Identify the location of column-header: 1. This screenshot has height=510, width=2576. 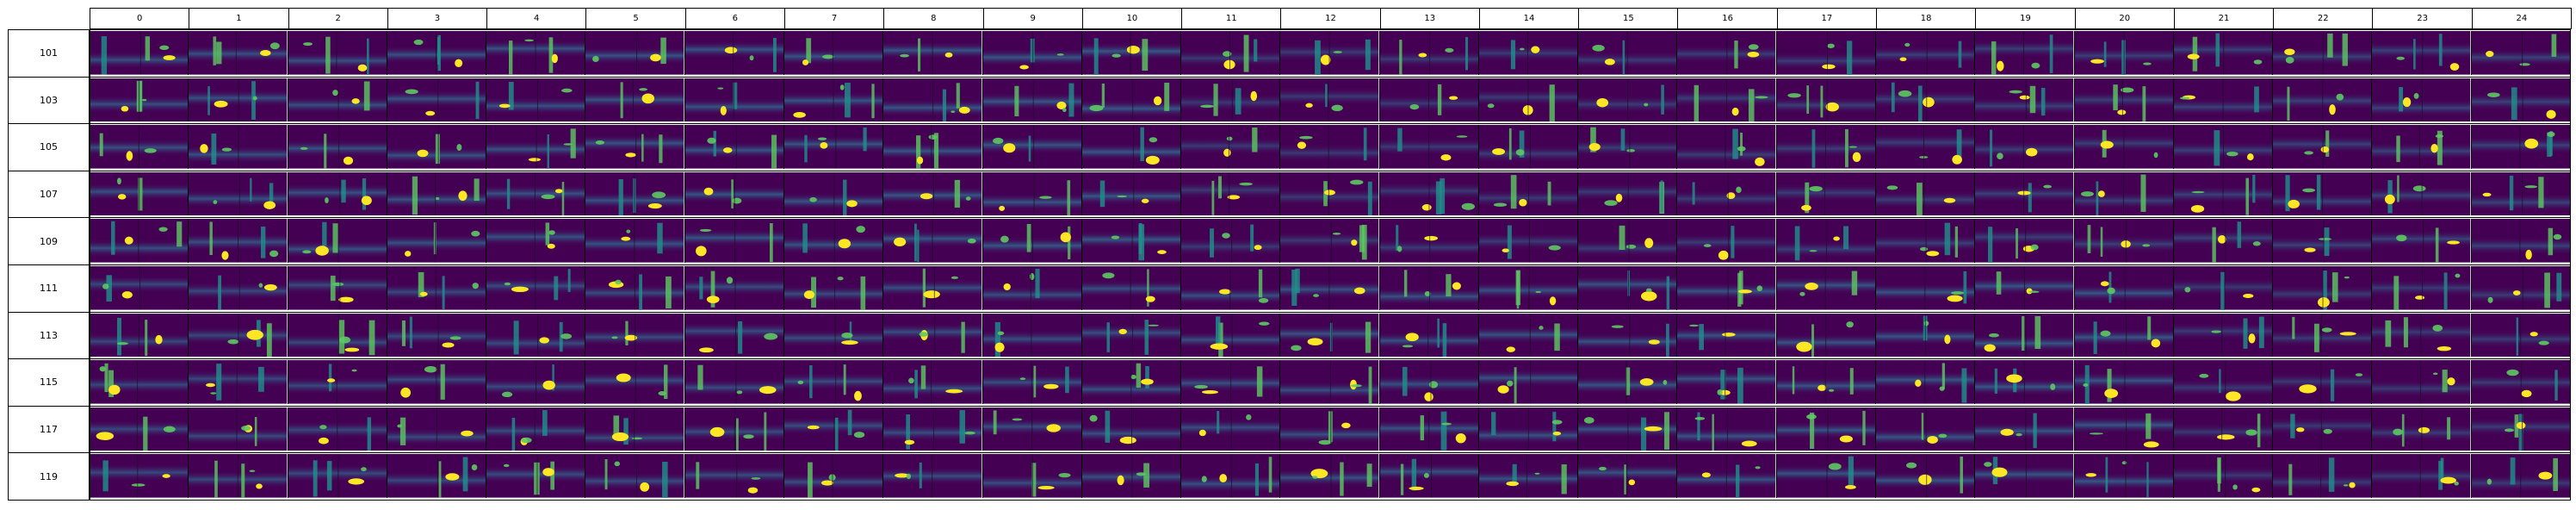
(239, 19).